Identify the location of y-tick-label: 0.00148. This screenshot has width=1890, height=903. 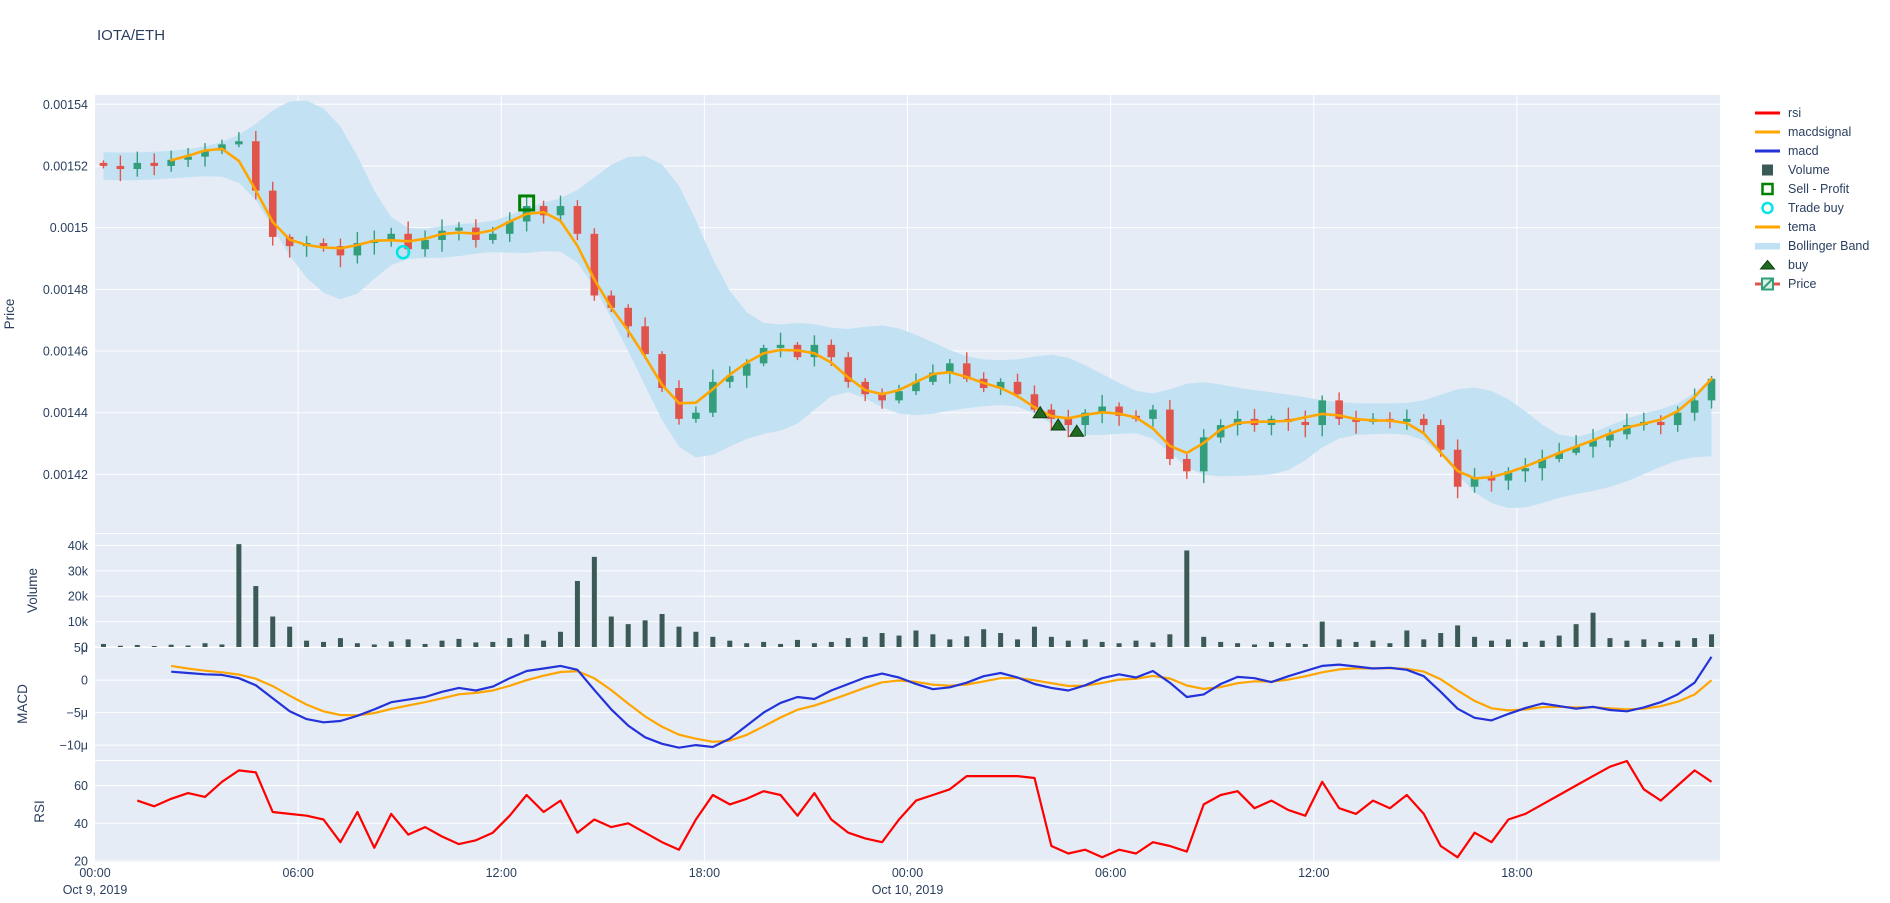
(65, 290).